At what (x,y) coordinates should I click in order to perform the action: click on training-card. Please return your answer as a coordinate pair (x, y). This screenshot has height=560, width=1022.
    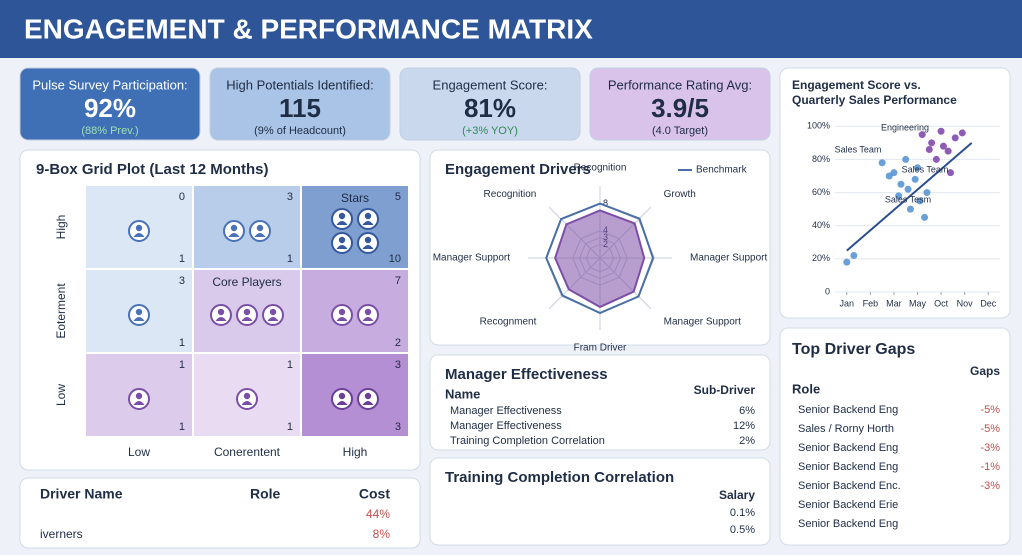
    Looking at the image, I should click on (600, 501).